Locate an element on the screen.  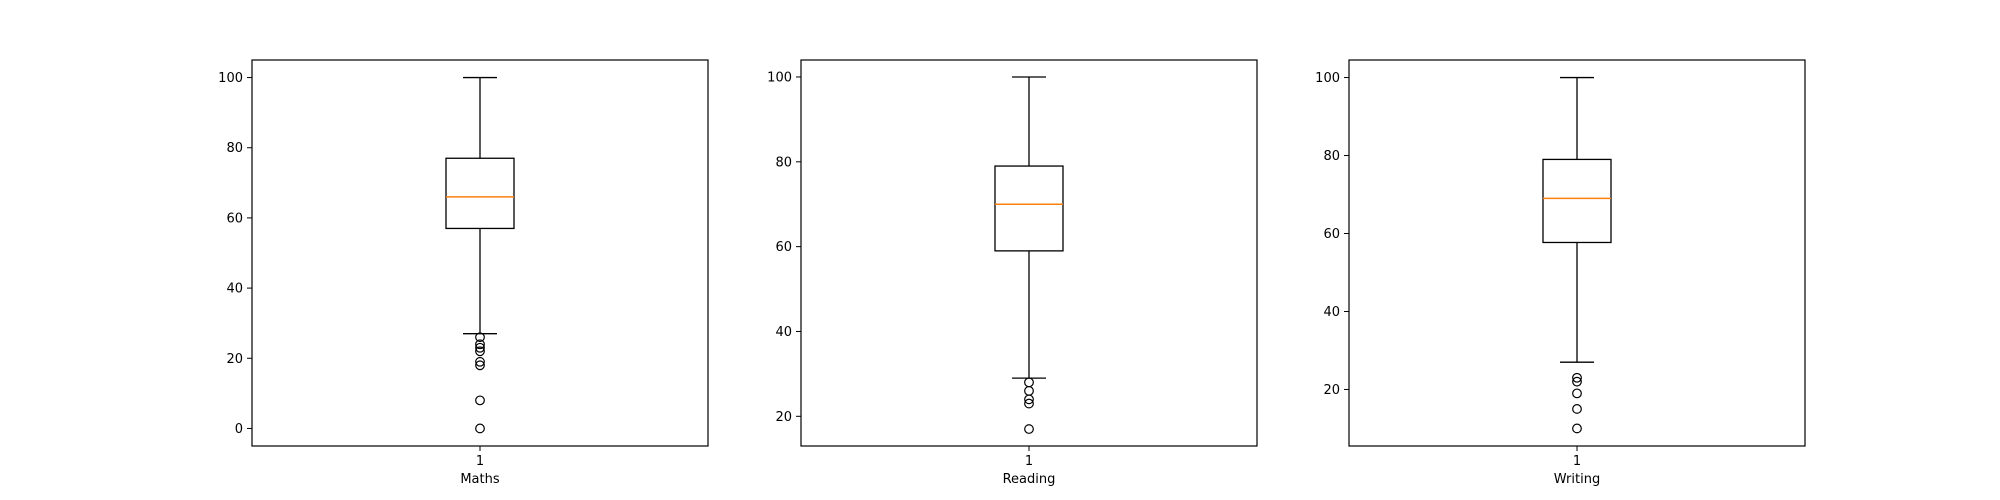
x-axis-label: Writing is located at coordinates (1577, 479).